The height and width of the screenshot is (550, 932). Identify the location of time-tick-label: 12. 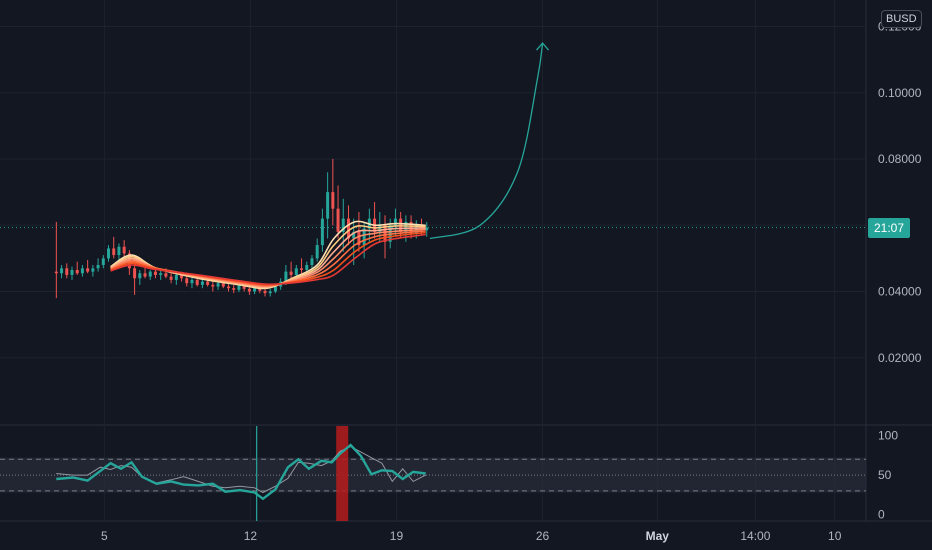
(251, 536).